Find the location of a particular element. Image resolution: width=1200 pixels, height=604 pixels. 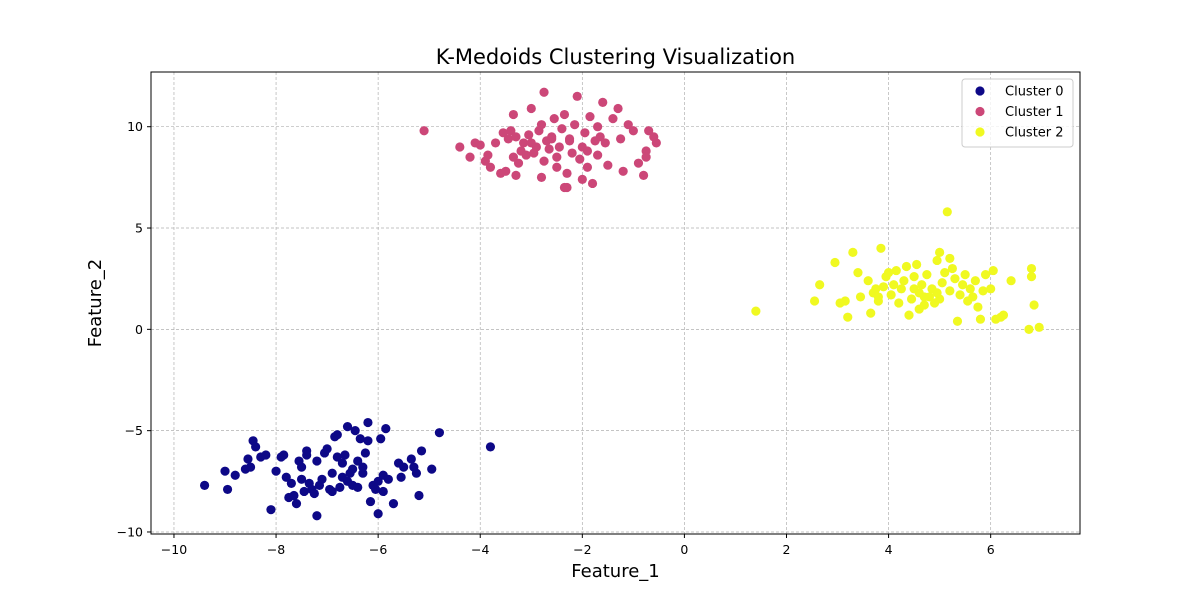

y-tick-label: 10 is located at coordinates (135, 126).